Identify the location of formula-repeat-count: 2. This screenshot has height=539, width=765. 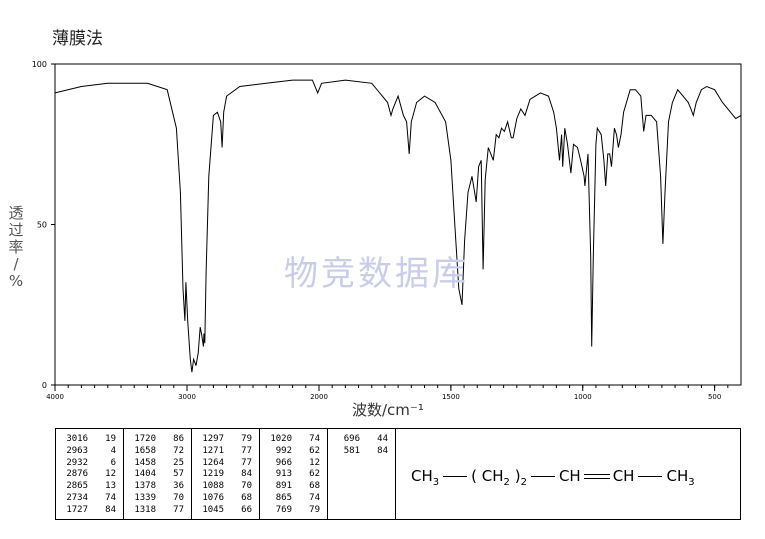
(523, 482).